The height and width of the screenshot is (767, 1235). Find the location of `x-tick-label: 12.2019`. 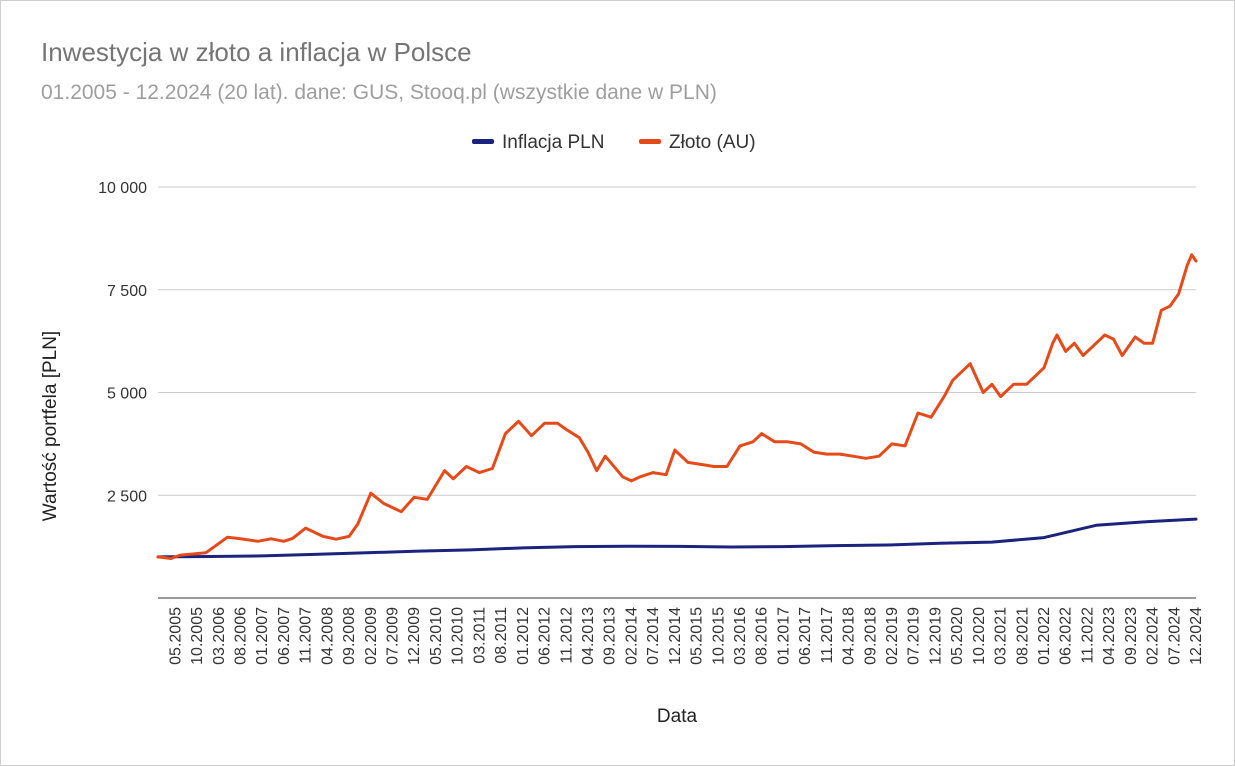

x-tick-label: 12.2019 is located at coordinates (935, 636).